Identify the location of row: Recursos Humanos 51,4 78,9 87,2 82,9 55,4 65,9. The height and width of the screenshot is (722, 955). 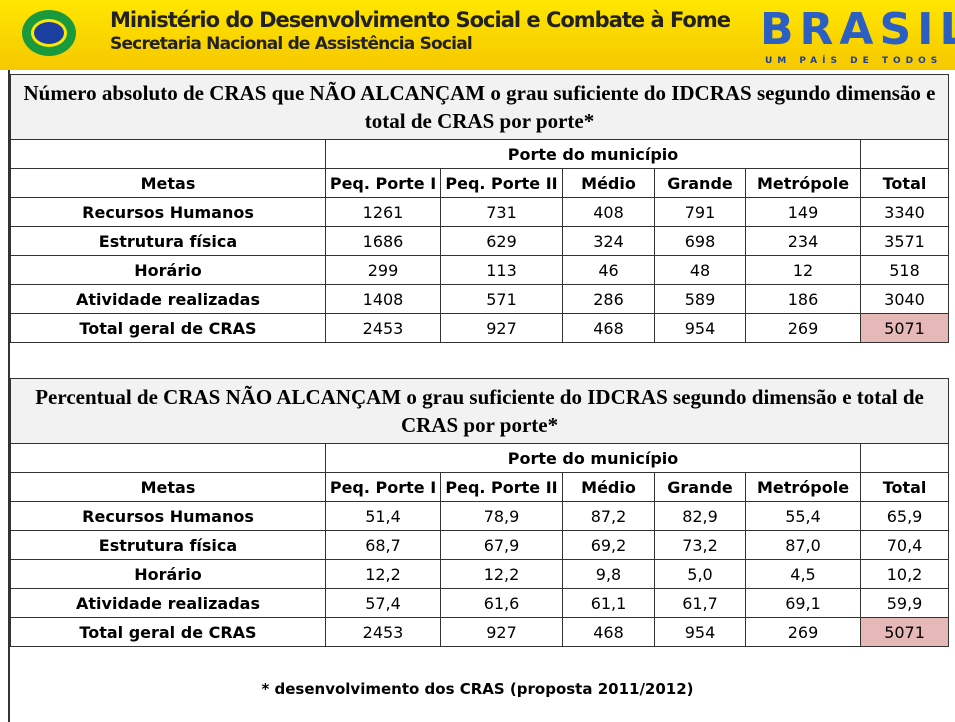
(480, 516).